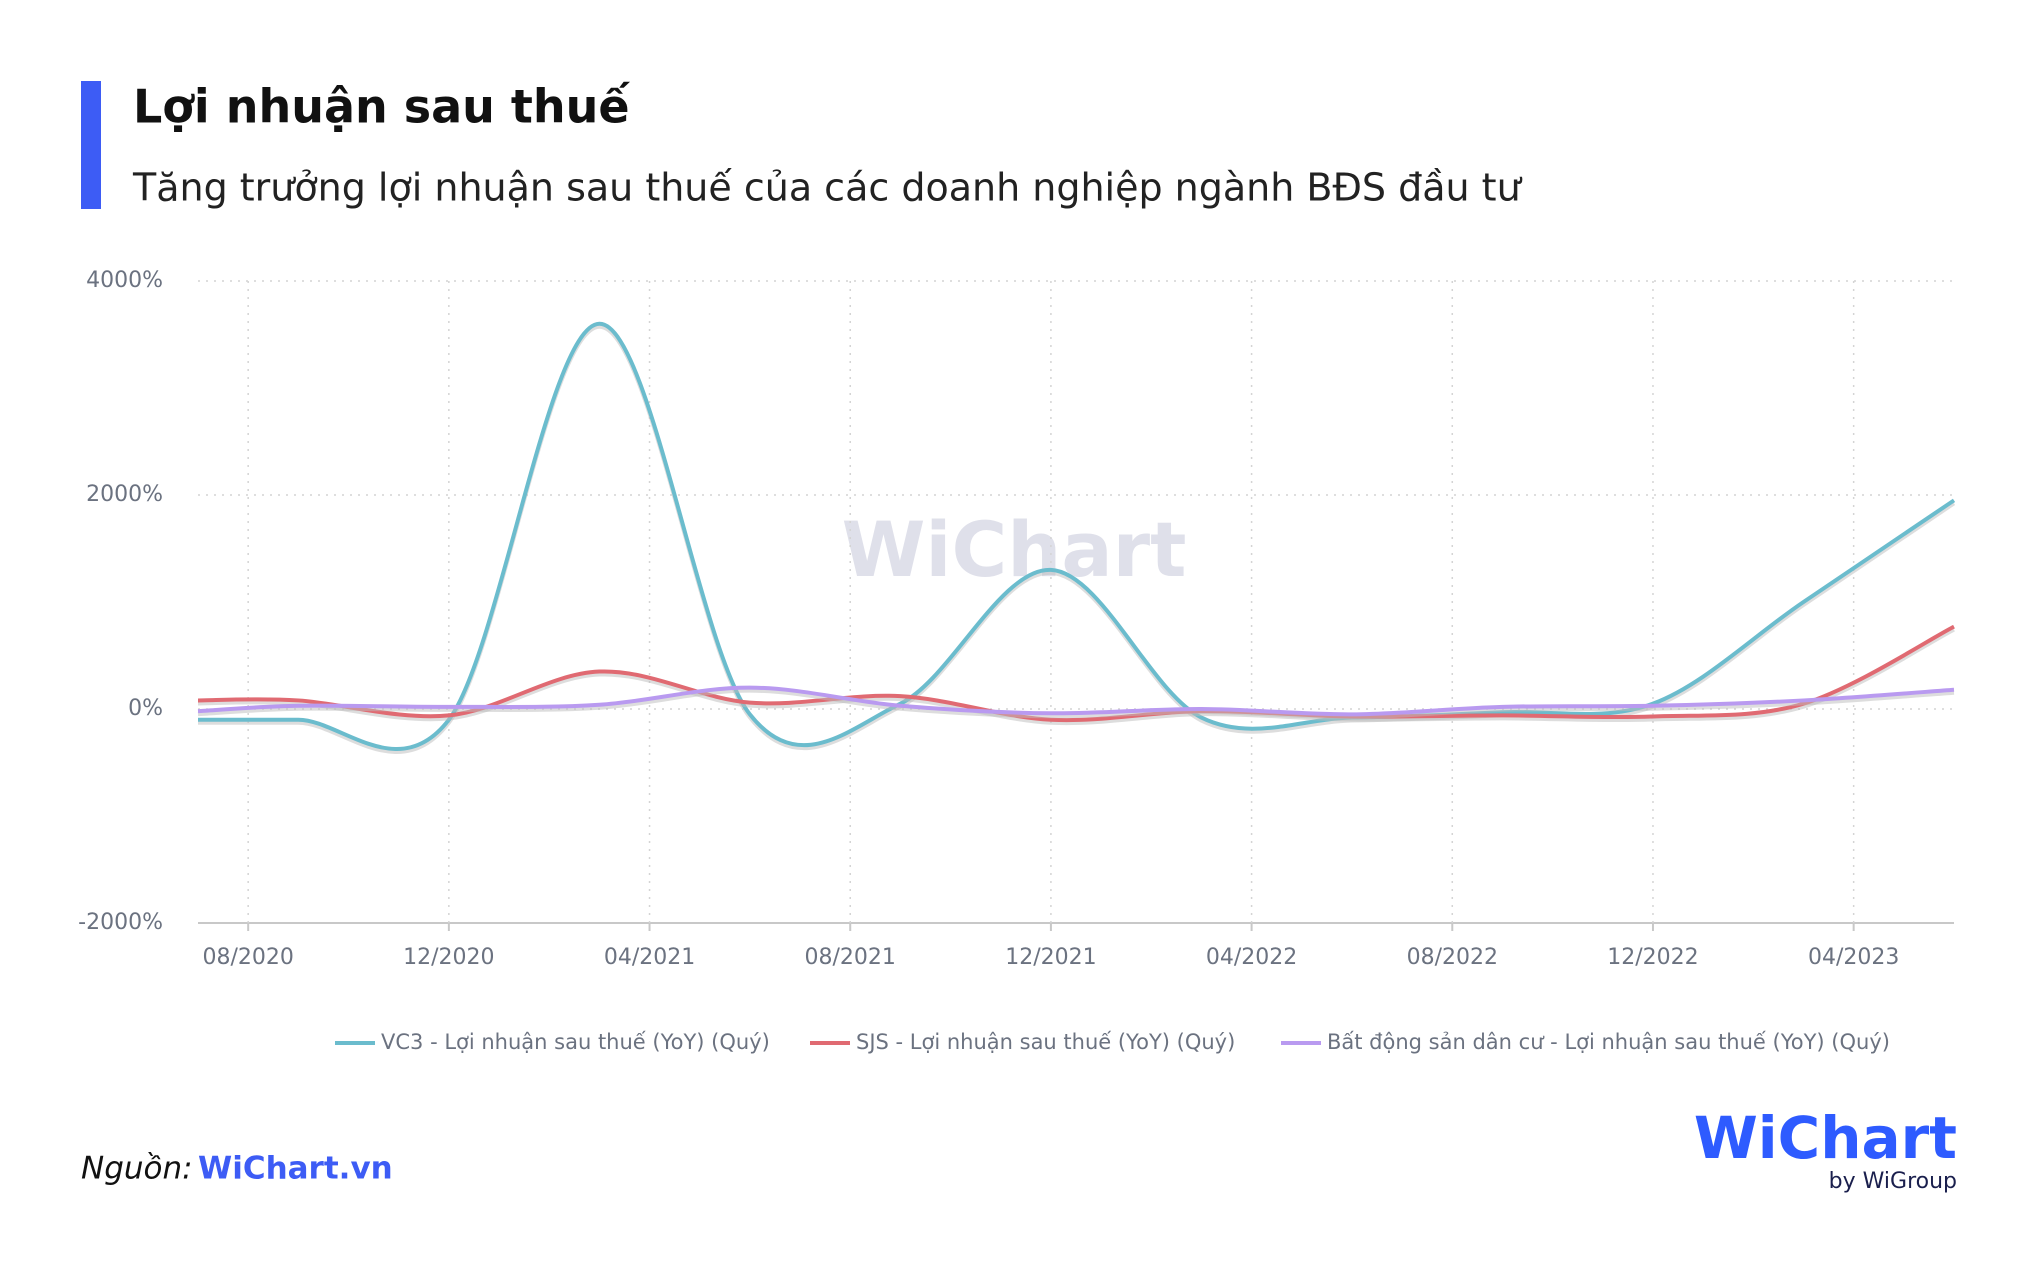 This screenshot has width=2028, height=1282. What do you see at coordinates (124, 280) in the screenshot?
I see `y-tick-label: 4000%` at bounding box center [124, 280].